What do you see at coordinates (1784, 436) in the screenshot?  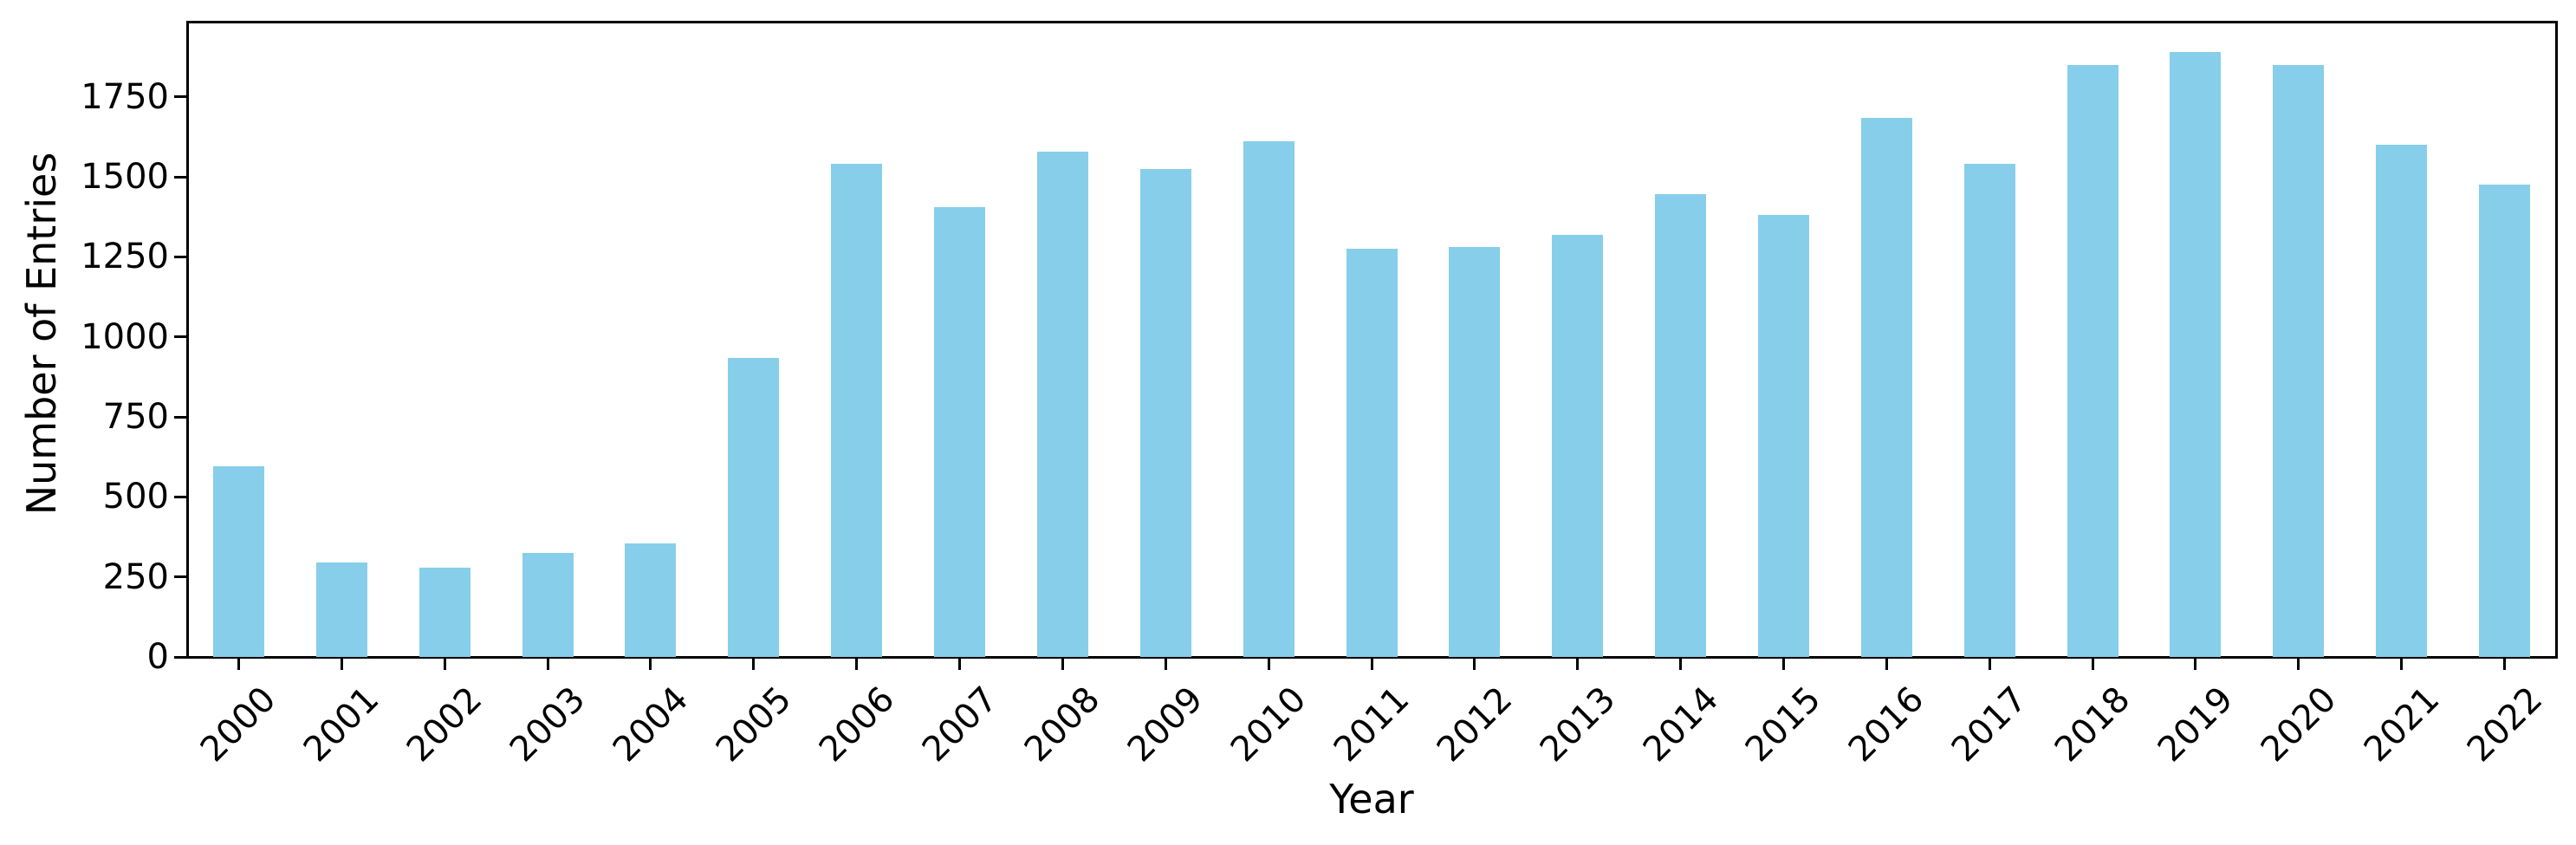 I see `bar-2015` at bounding box center [1784, 436].